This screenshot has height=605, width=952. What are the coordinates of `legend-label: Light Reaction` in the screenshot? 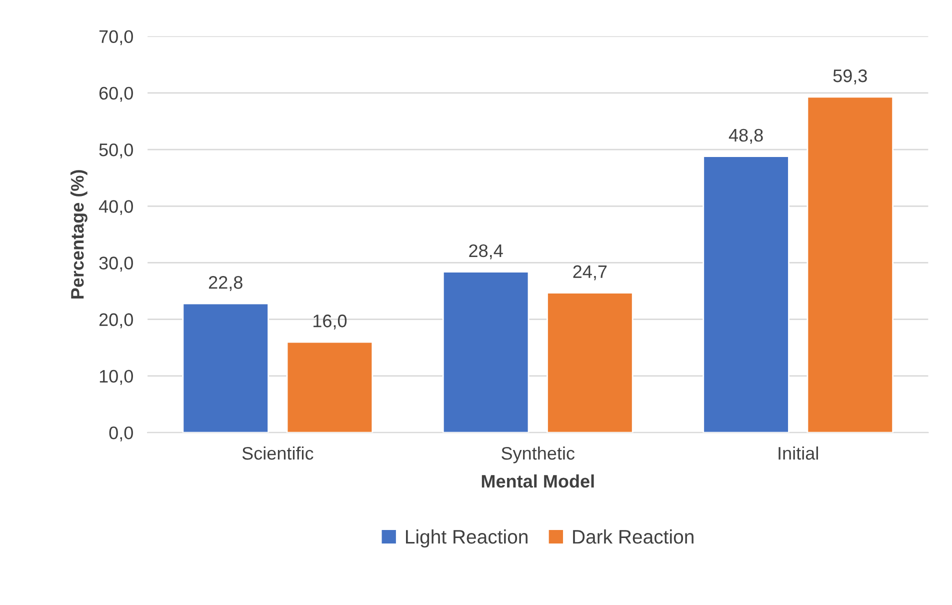 It's located at (467, 538).